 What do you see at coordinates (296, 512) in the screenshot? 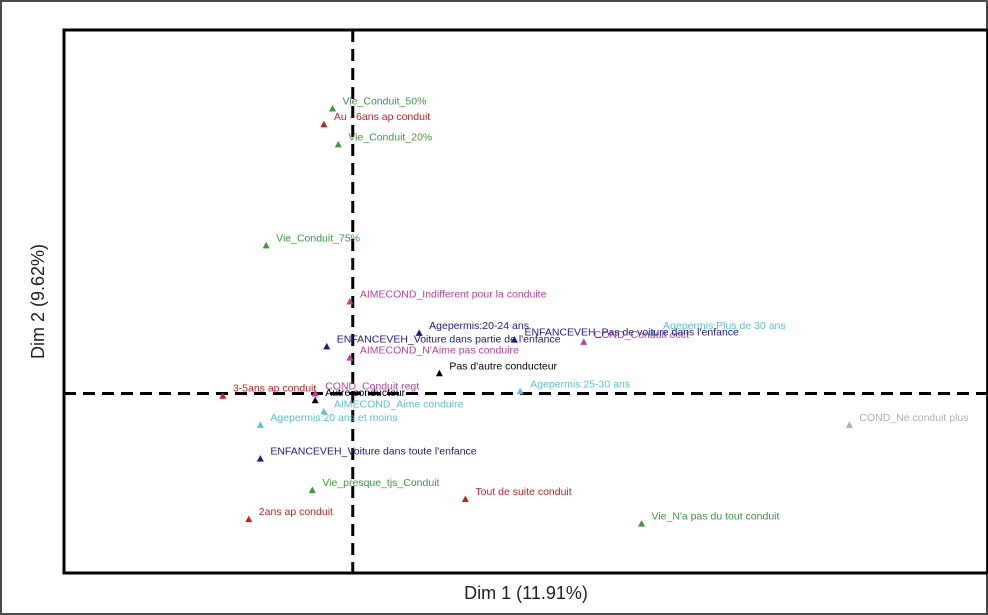
I see `point-label: 2ans ap conduit` at bounding box center [296, 512].